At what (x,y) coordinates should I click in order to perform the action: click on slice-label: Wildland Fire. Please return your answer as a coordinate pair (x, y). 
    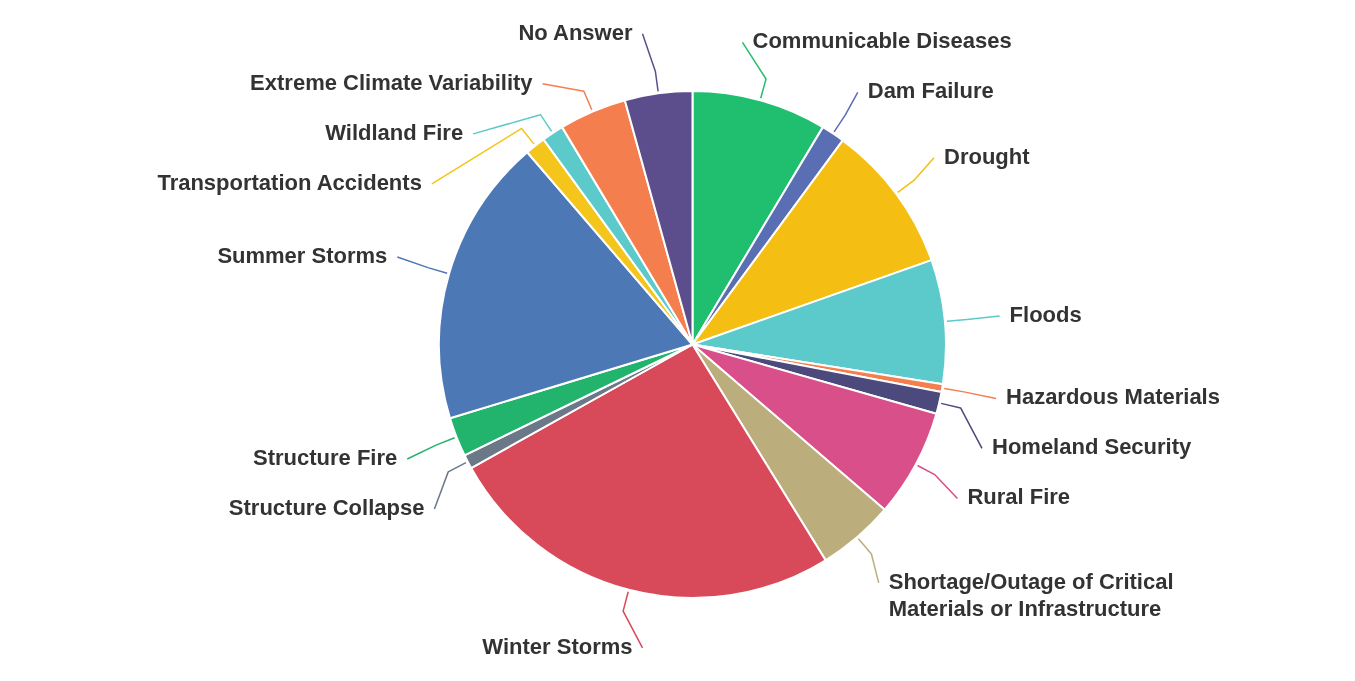
    Looking at the image, I should click on (394, 132).